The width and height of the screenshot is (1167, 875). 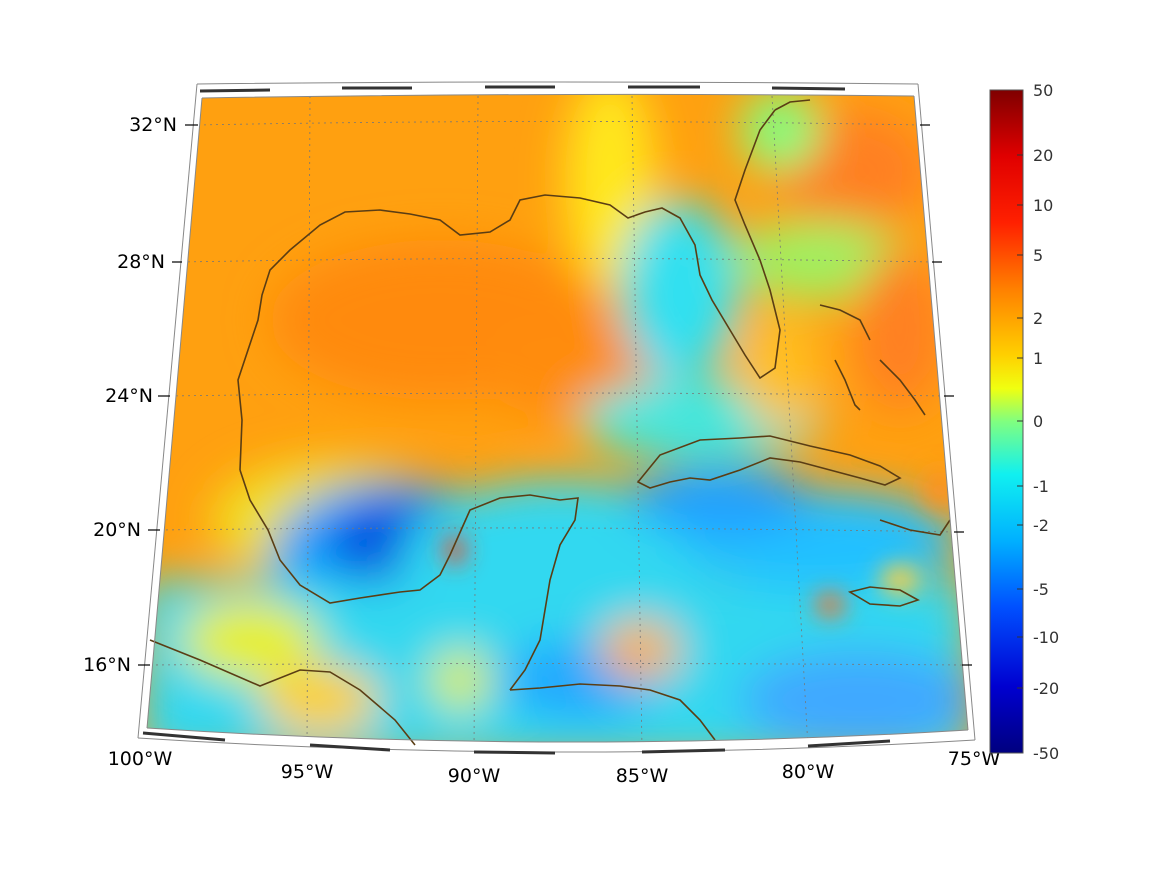 I want to click on colorbar-tick-label: 2, so click(x=1038, y=318).